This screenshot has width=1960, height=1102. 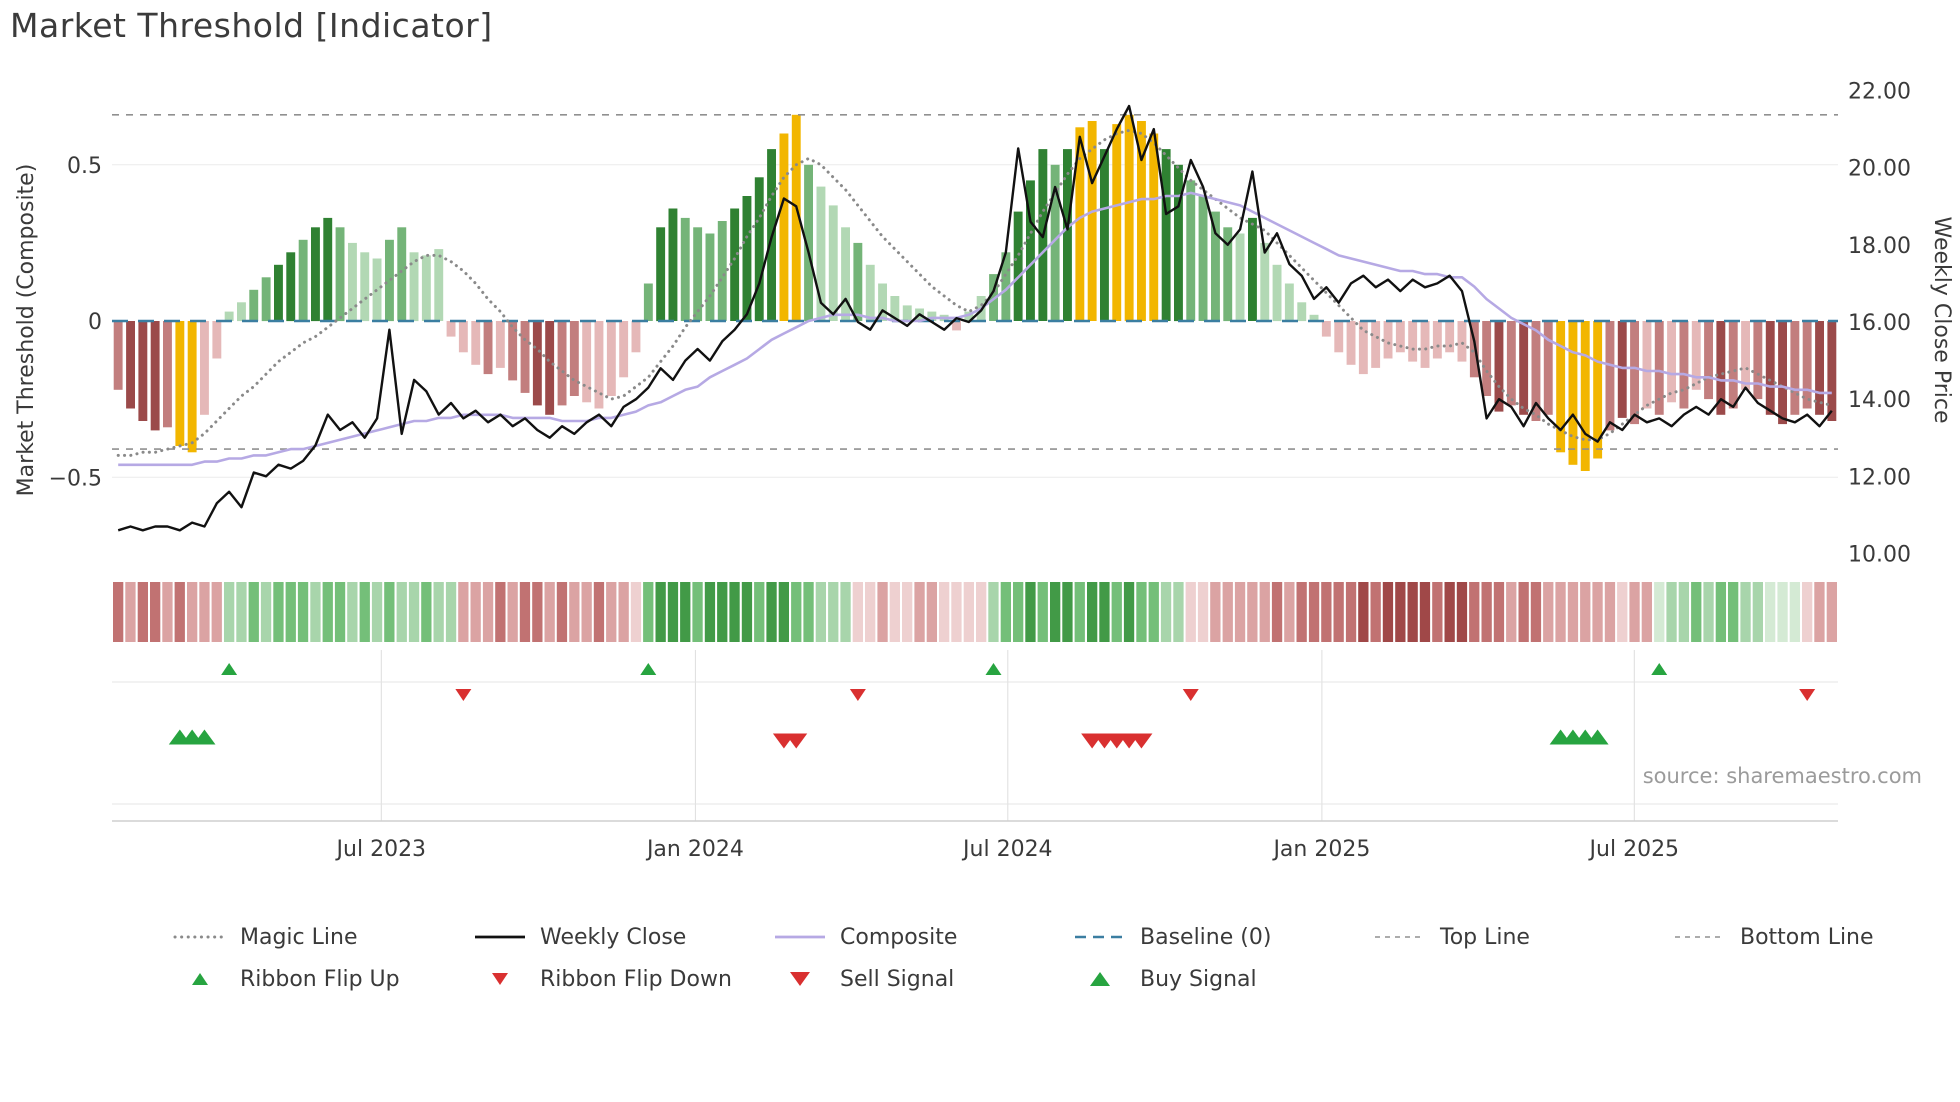 What do you see at coordinates (922, 979) in the screenshot?
I see `legend-item-sell-signal: Sell Signal` at bounding box center [922, 979].